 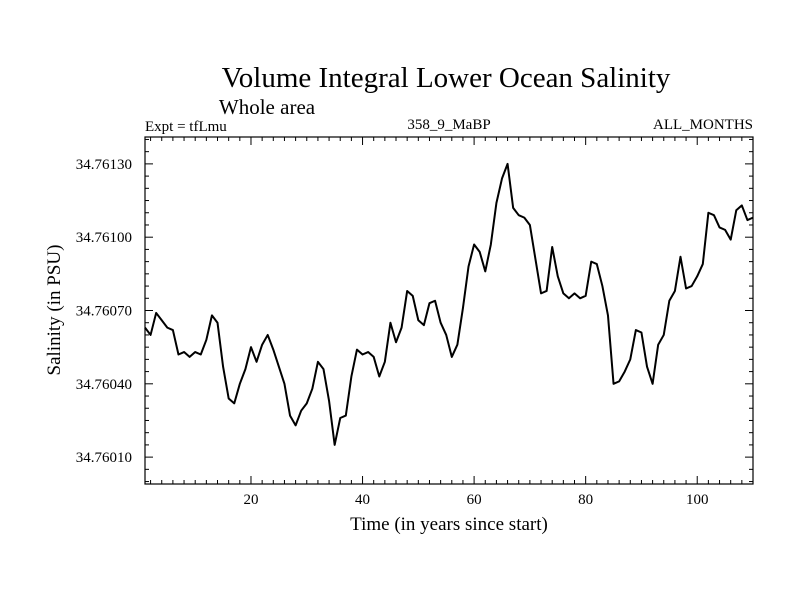 I want to click on run-label: 358_9_MaBP, so click(x=448, y=125).